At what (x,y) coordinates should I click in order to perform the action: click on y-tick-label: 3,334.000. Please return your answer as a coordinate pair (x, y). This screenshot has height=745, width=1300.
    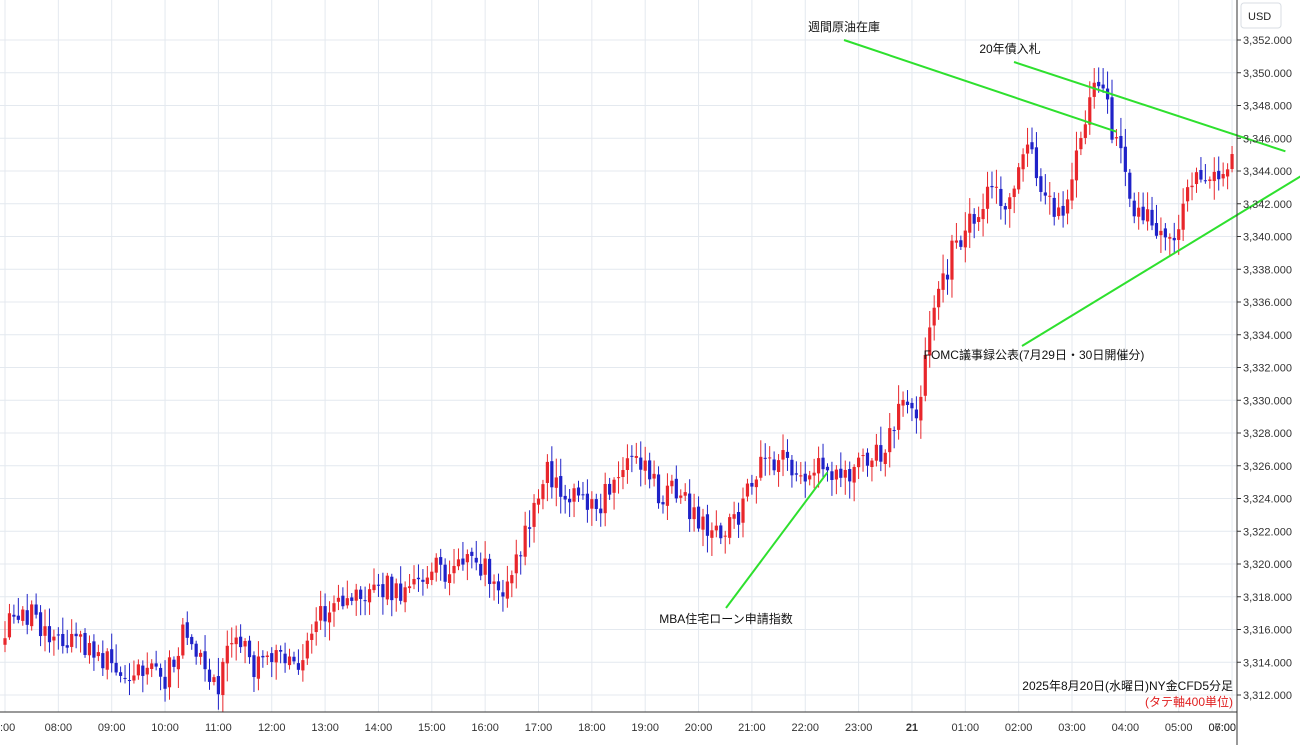
    Looking at the image, I should click on (1267, 336).